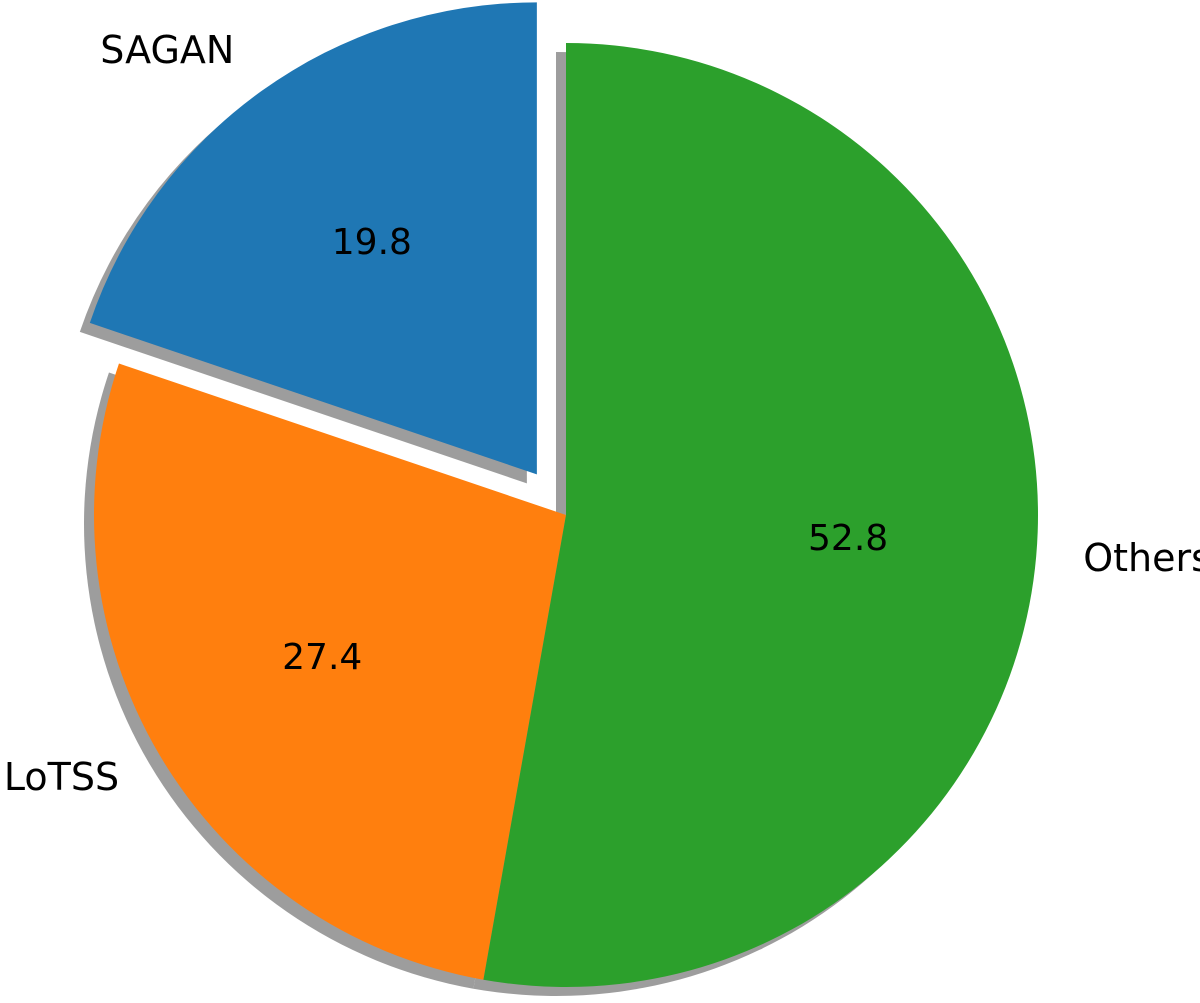  I want to click on pie-value-sagan: 19.8, so click(372, 242).